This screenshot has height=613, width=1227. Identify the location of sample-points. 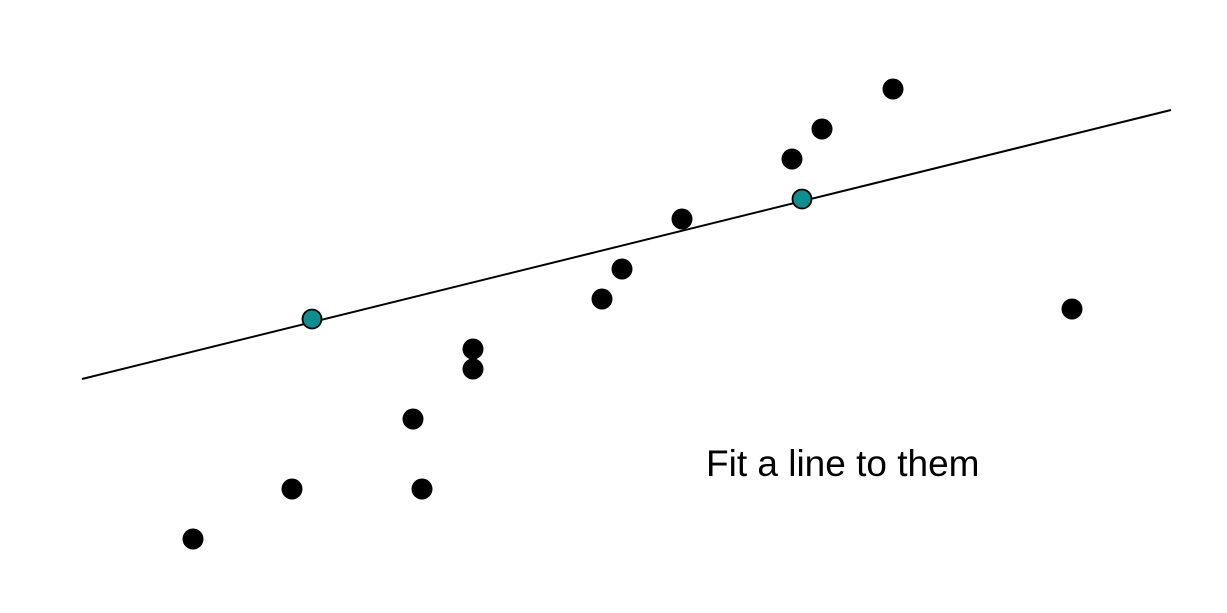
(557, 259).